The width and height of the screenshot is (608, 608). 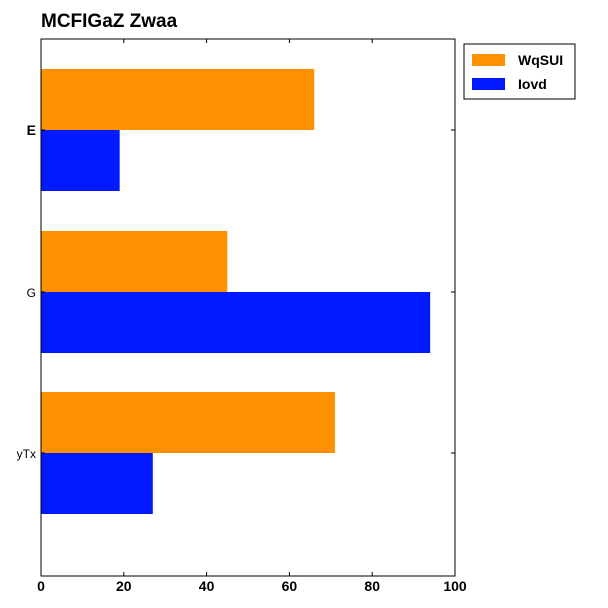 I want to click on chart-title: MCFIGaZ Zwaa, so click(x=109, y=21).